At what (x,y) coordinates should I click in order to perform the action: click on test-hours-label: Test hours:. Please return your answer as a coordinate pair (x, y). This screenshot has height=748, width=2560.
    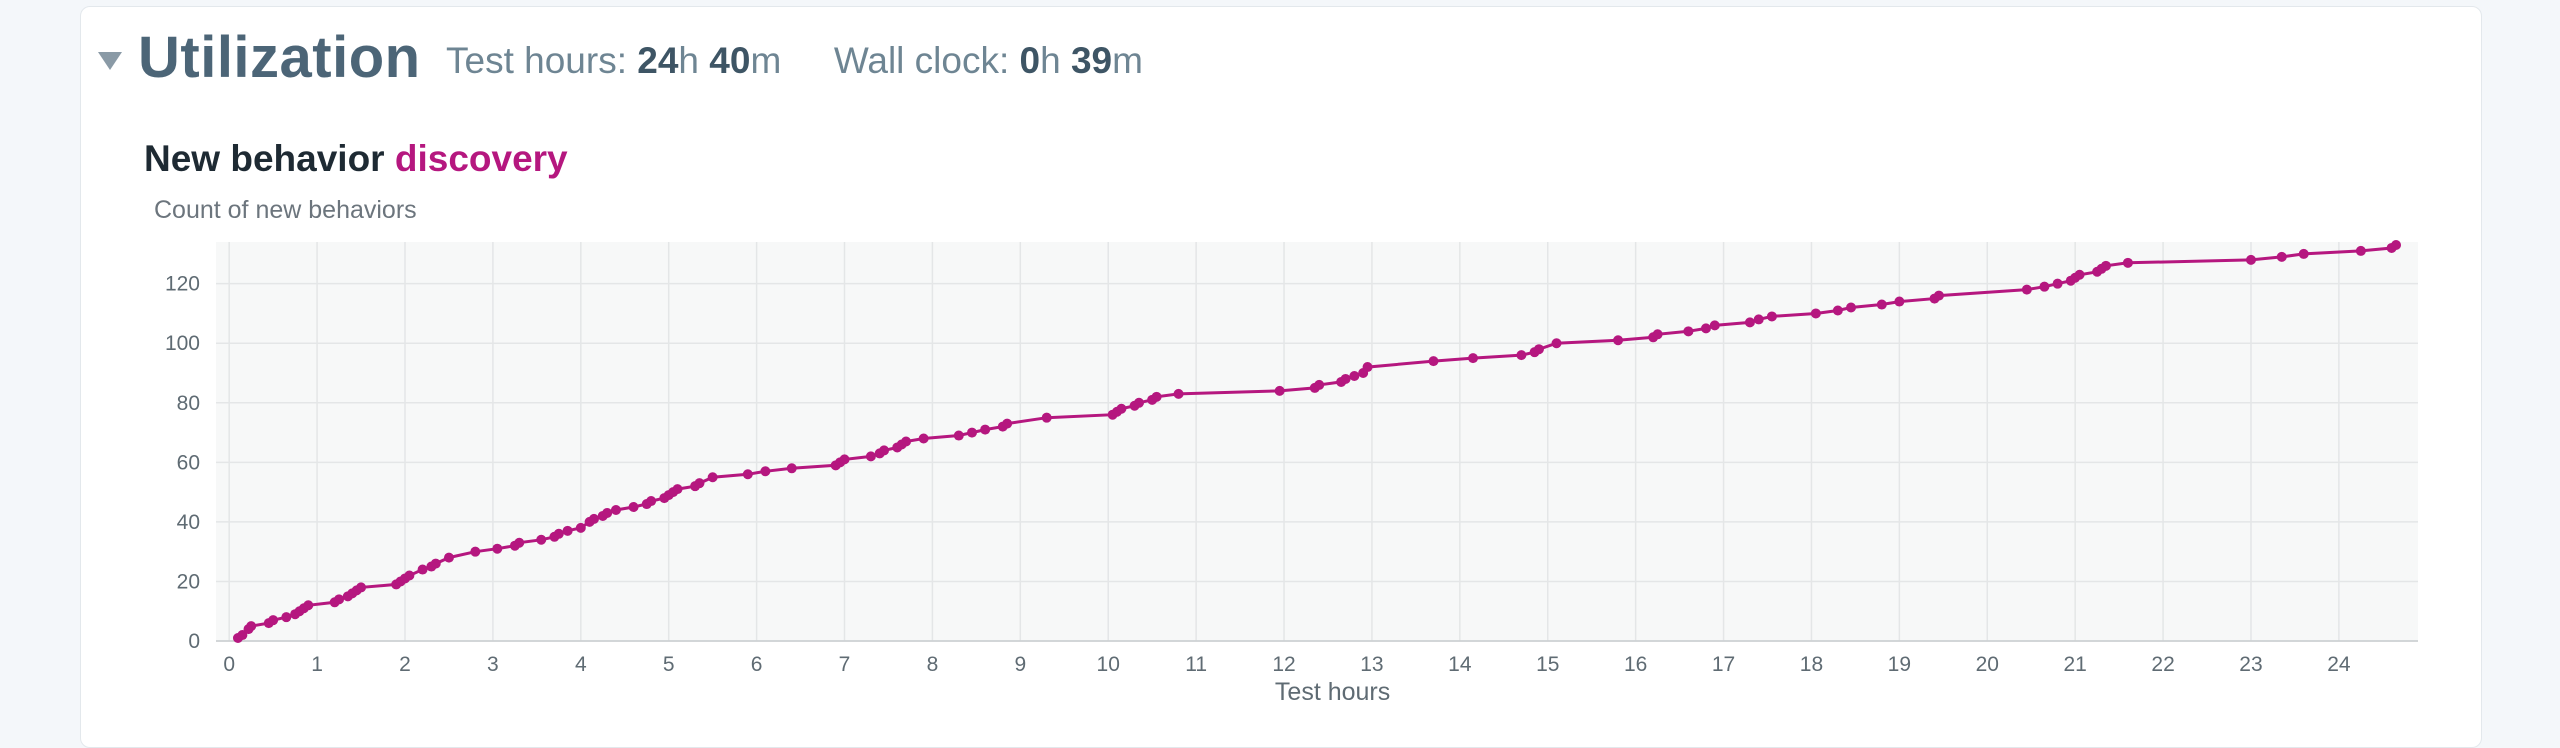
    Looking at the image, I should click on (536, 60).